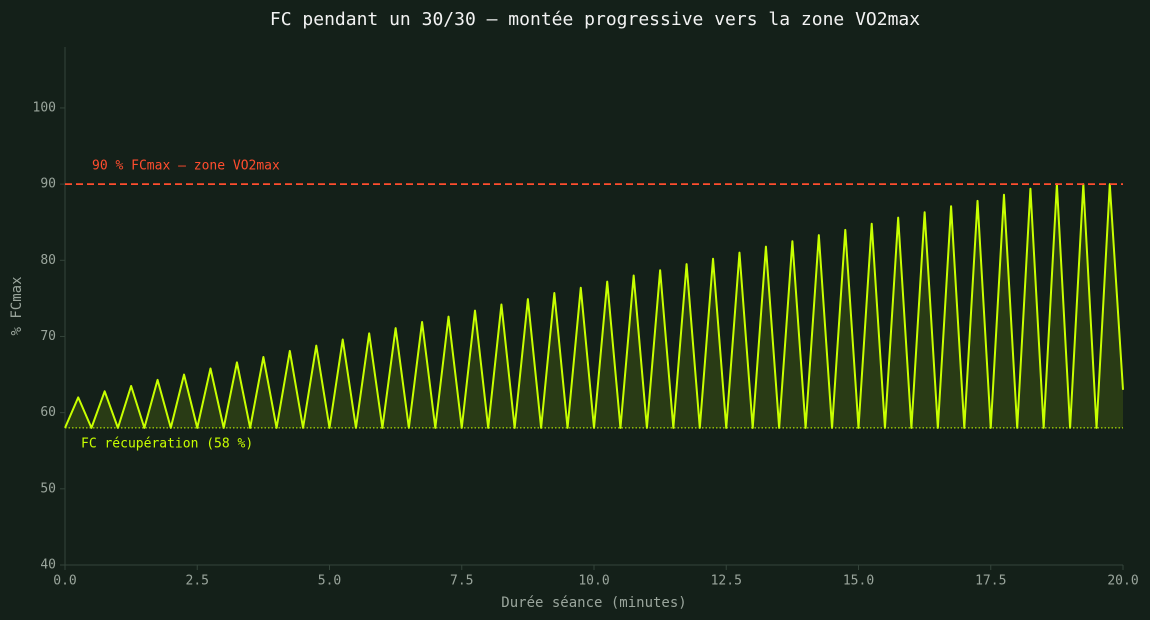 The height and width of the screenshot is (620, 1150). Describe the element at coordinates (197, 581) in the screenshot. I see `x-tick-label: 2.5` at that location.